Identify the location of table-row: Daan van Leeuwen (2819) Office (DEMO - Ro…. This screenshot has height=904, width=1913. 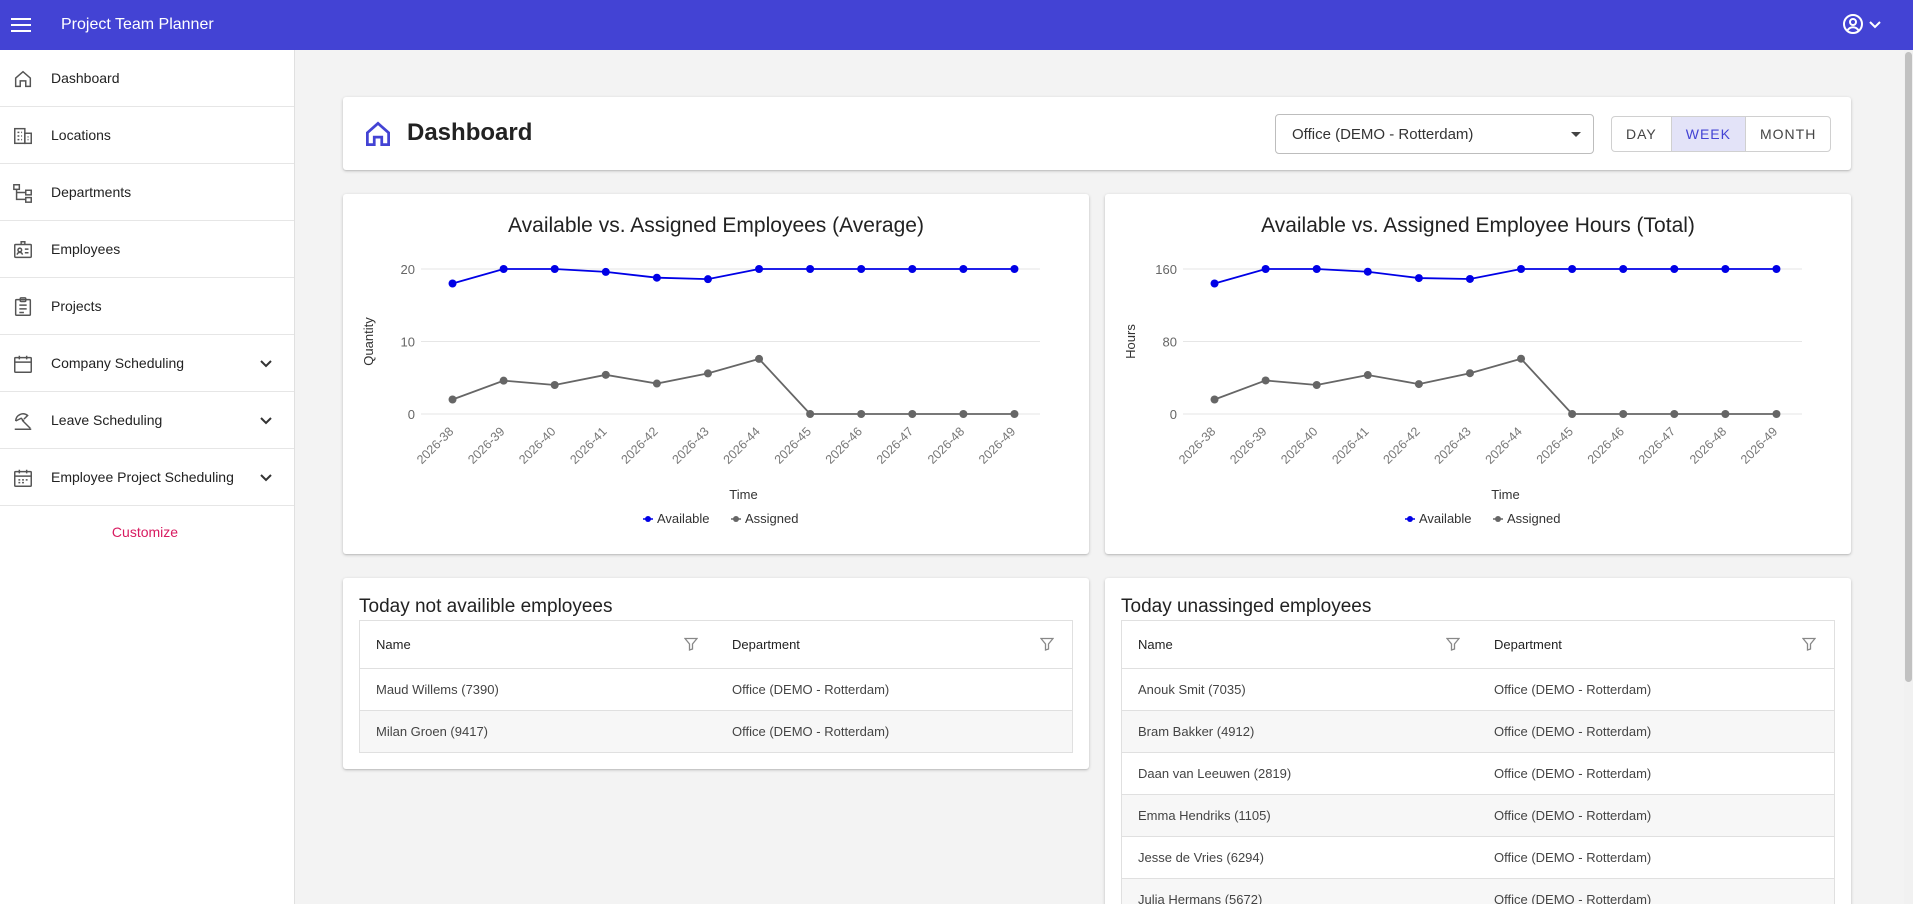
(1478, 773).